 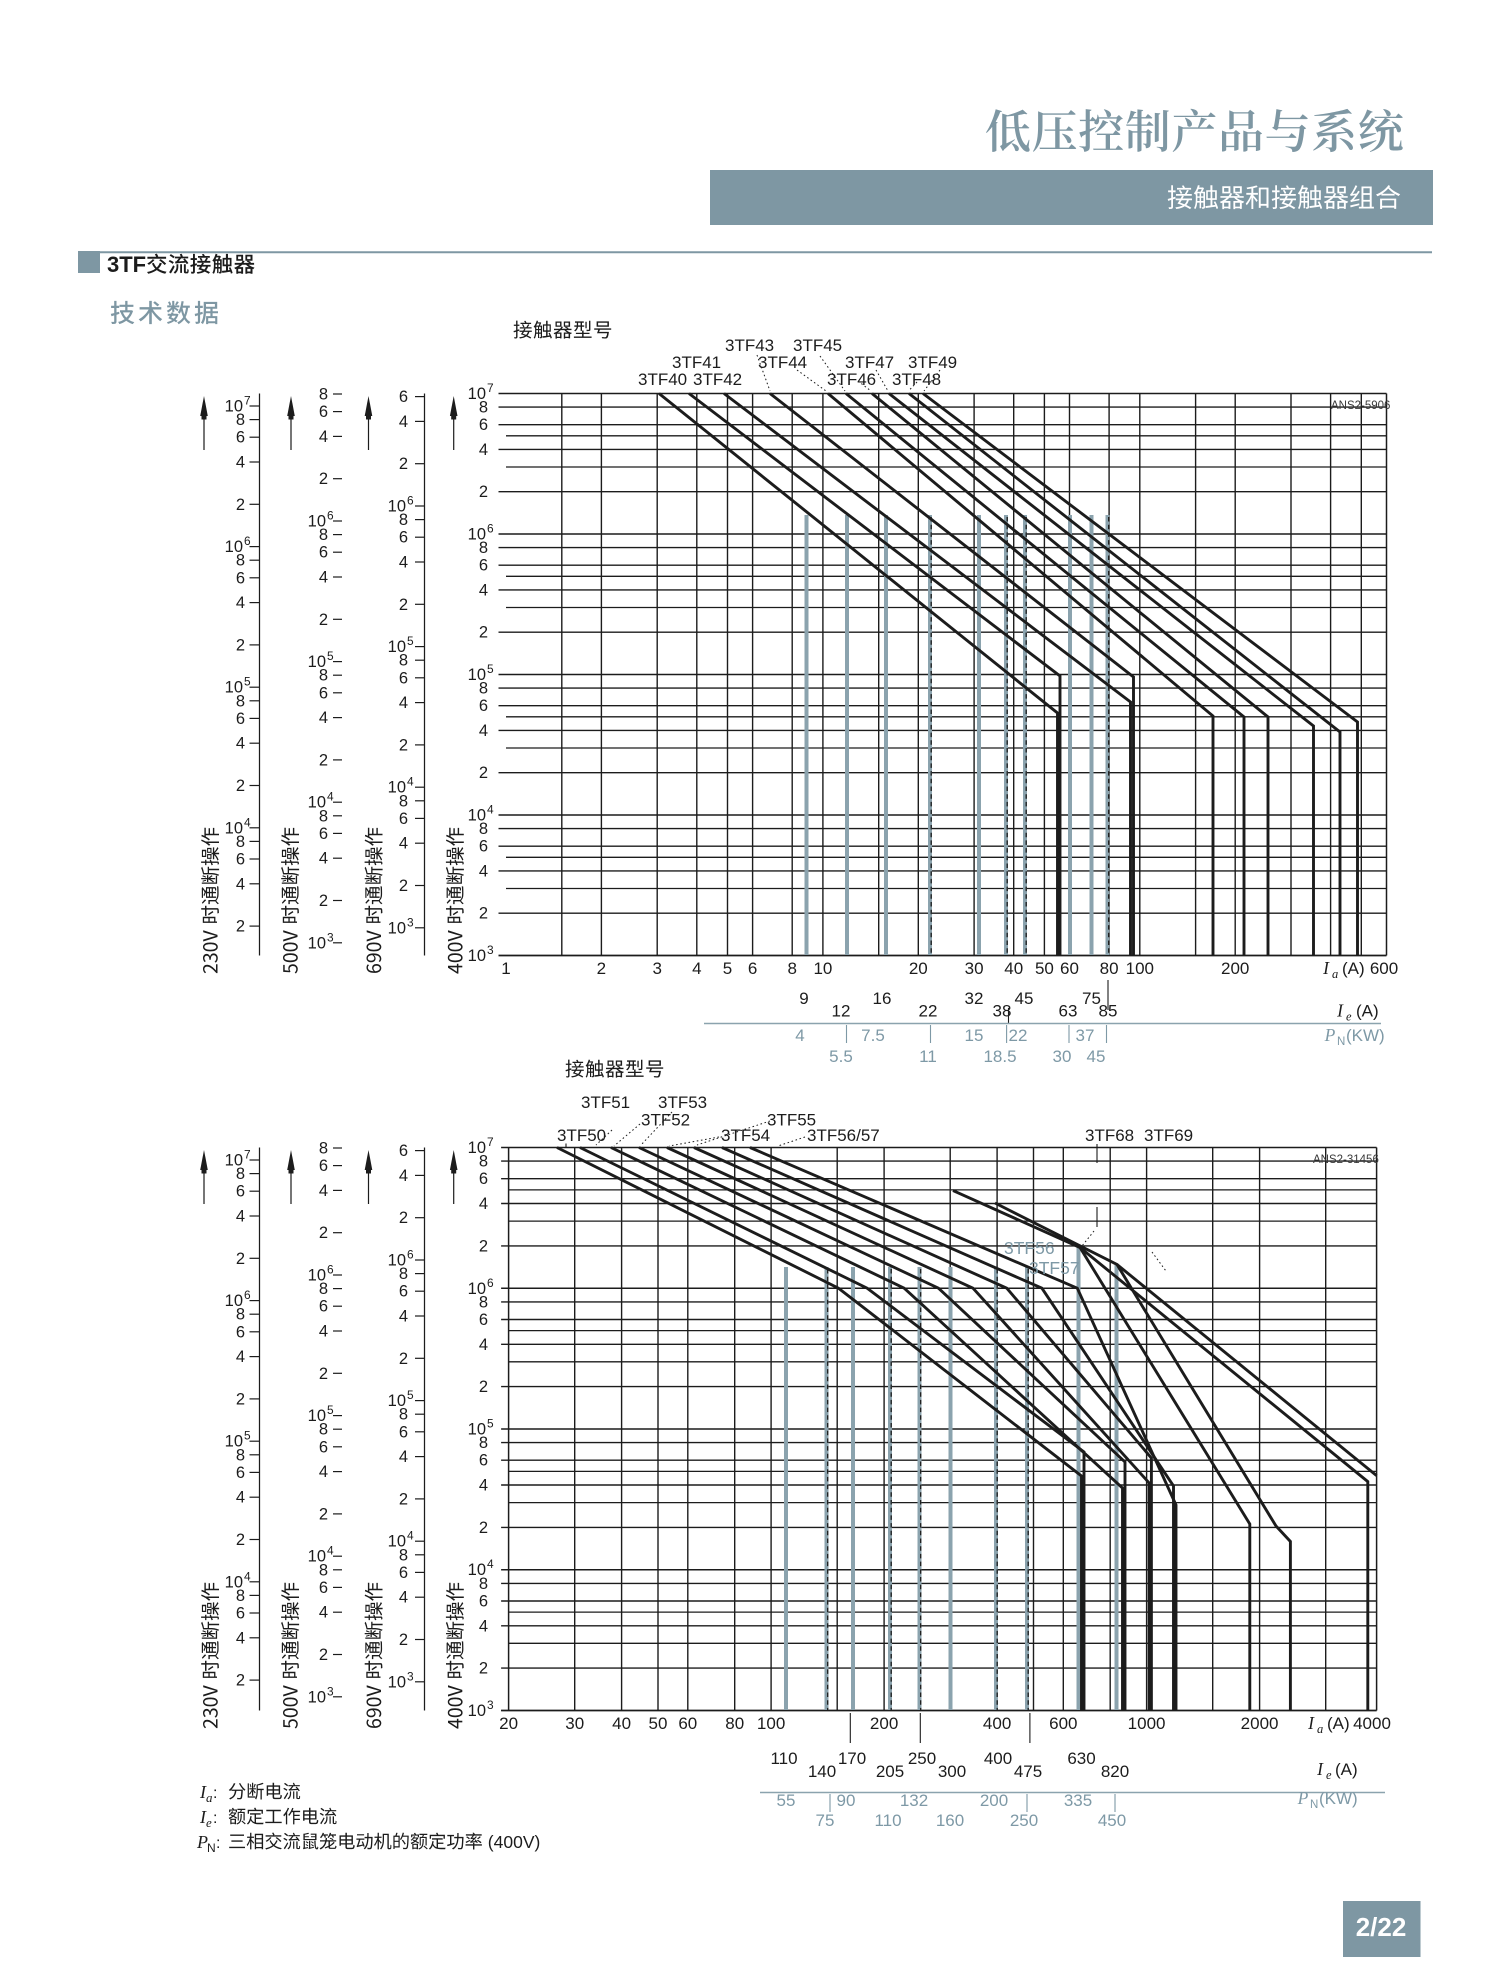 What do you see at coordinates (1338, 1798) in the screenshot?
I see `svg-text: (KW)` at bounding box center [1338, 1798].